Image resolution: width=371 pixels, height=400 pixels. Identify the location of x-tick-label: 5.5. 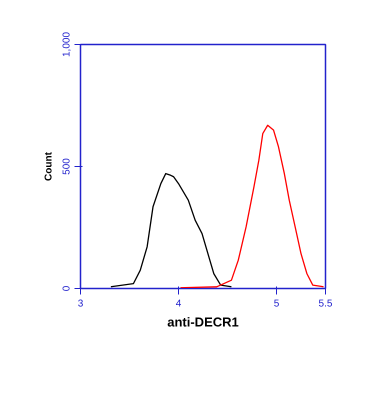
(325, 304).